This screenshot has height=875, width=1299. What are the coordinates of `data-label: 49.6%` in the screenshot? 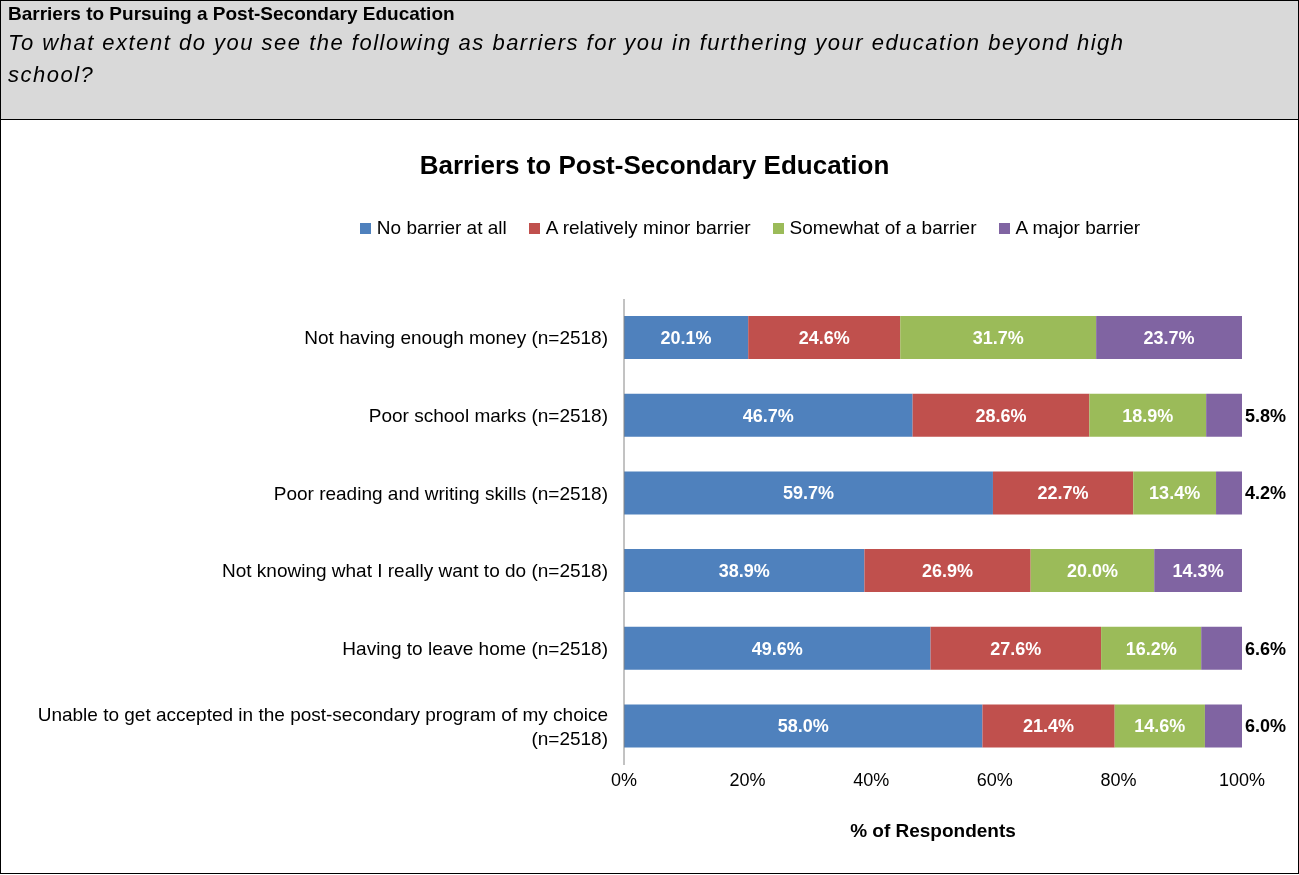 It's located at (777, 648).